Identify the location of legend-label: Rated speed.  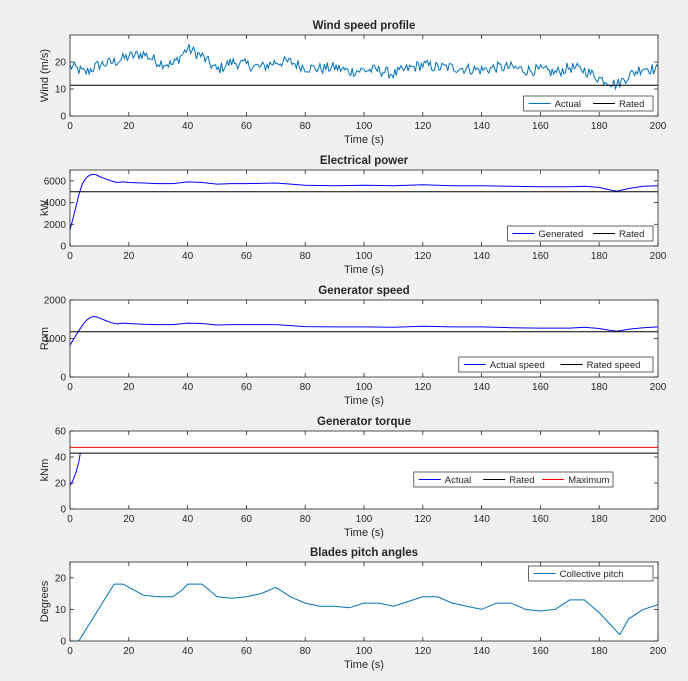
(614, 365).